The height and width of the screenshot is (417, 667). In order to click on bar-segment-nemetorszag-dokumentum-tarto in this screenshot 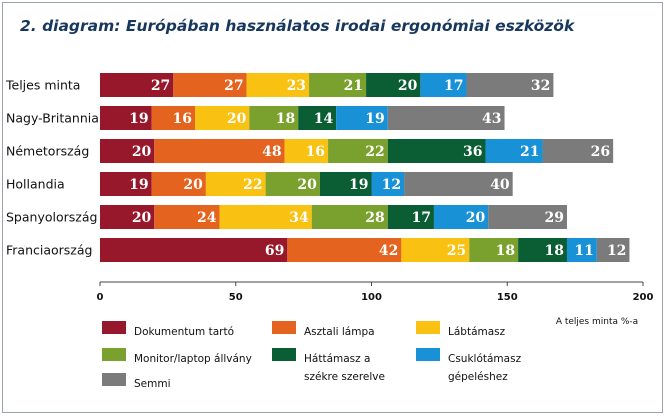, I will do `click(127, 151)`.